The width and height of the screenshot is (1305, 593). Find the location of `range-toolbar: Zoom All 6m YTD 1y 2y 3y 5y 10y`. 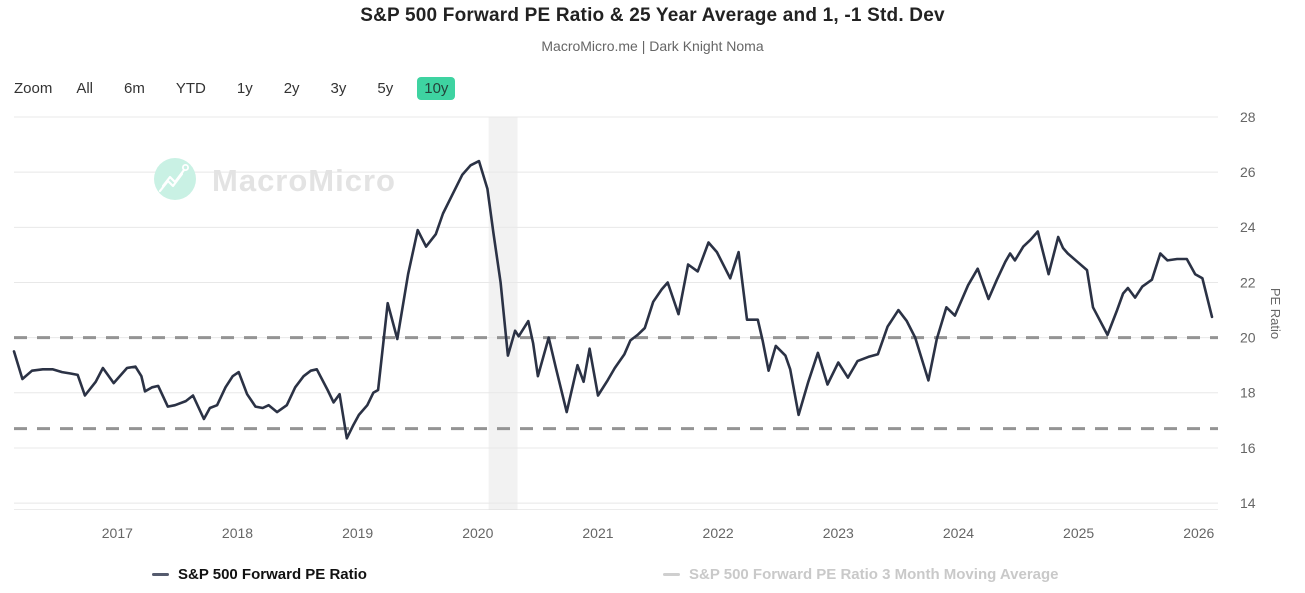

range-toolbar: Zoom All 6m YTD 1y 2y 3y 5y 10y is located at coordinates (235, 88).